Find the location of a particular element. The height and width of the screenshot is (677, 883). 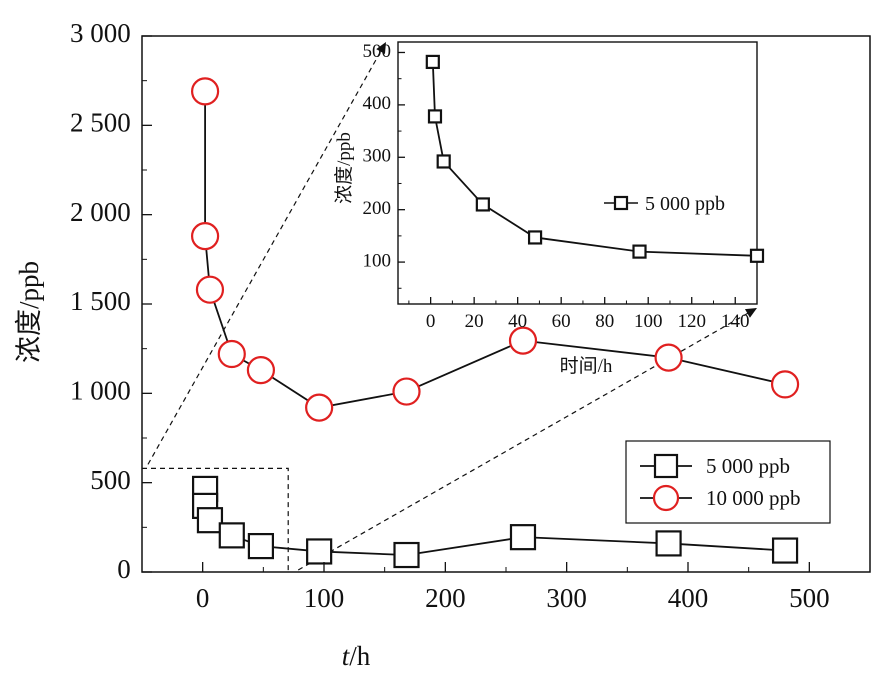

main-legend-label-5000: 5 000 ppb is located at coordinates (748, 466).